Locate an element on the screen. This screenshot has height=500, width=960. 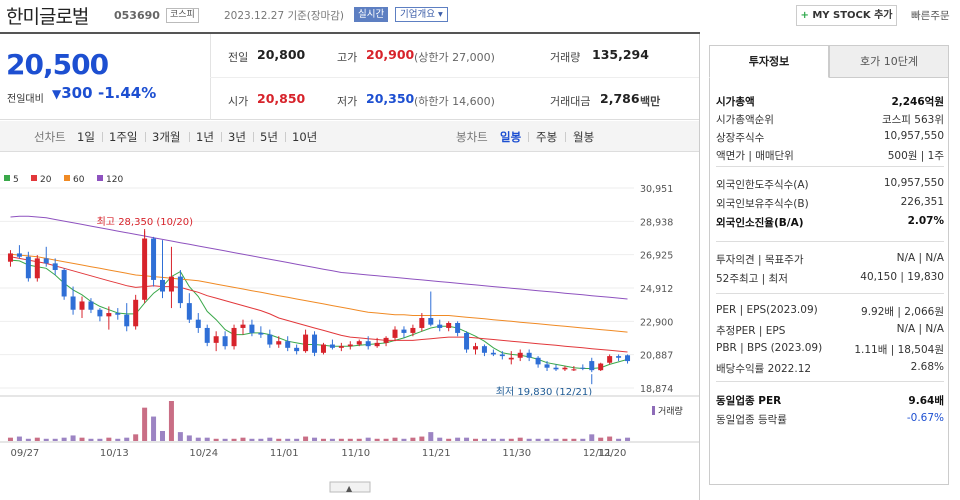
legend-label-20: 20 is located at coordinates (46, 180).